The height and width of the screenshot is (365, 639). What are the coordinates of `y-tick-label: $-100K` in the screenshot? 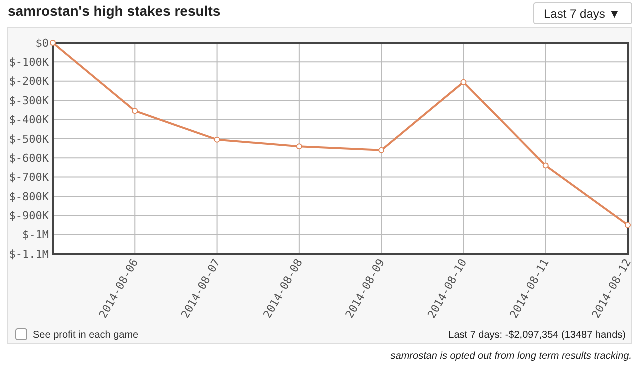 It's located at (29, 63).